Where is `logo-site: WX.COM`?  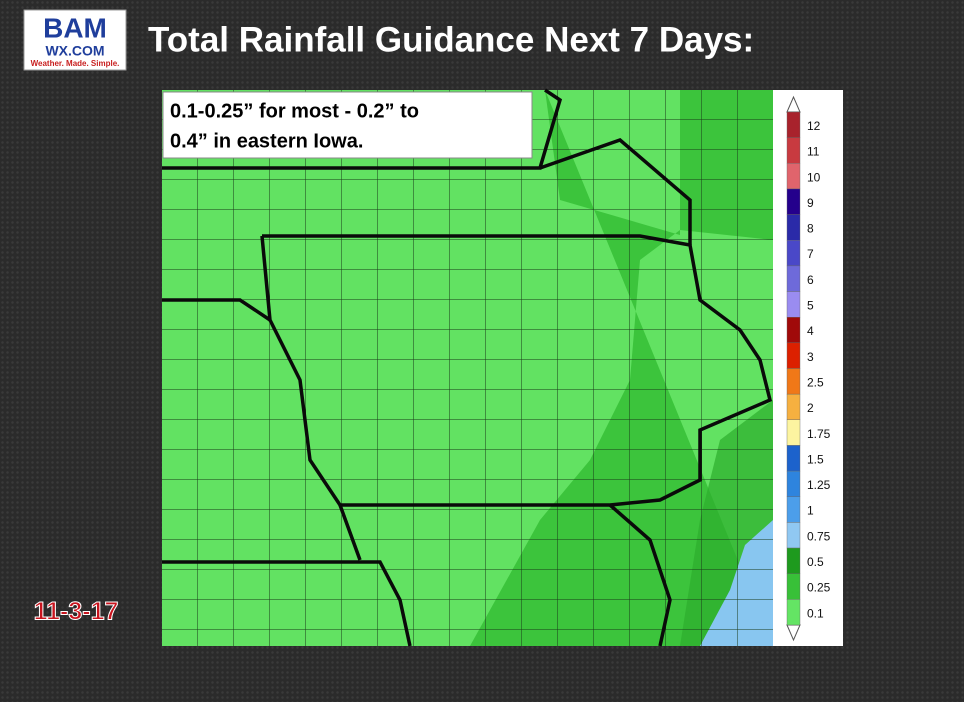 logo-site: WX.COM is located at coordinates (74, 51).